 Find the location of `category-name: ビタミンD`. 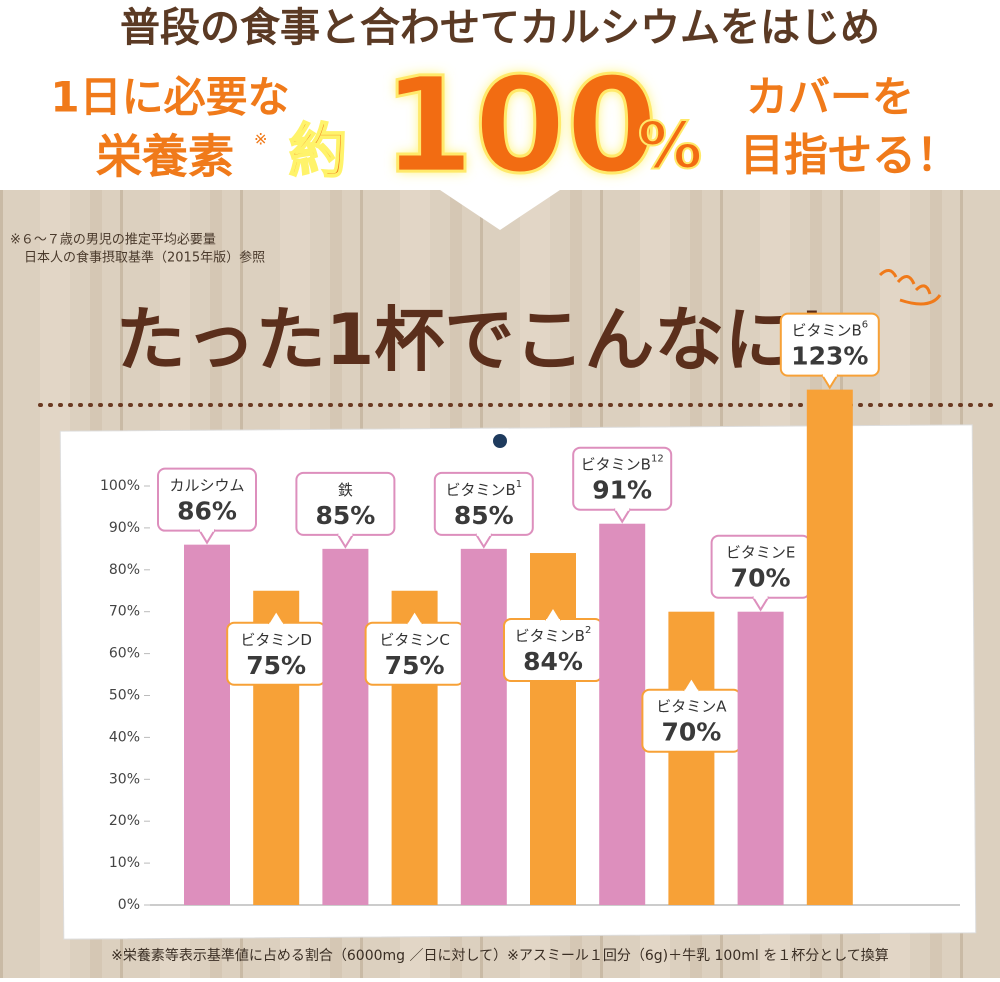

category-name: ビタミンD is located at coordinates (276, 639).